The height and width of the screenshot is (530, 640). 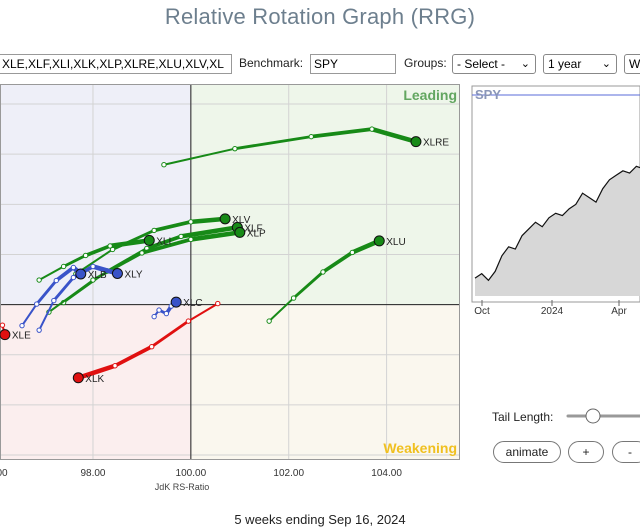 I want to click on series-xlre: XLRE, so click(x=305, y=147).